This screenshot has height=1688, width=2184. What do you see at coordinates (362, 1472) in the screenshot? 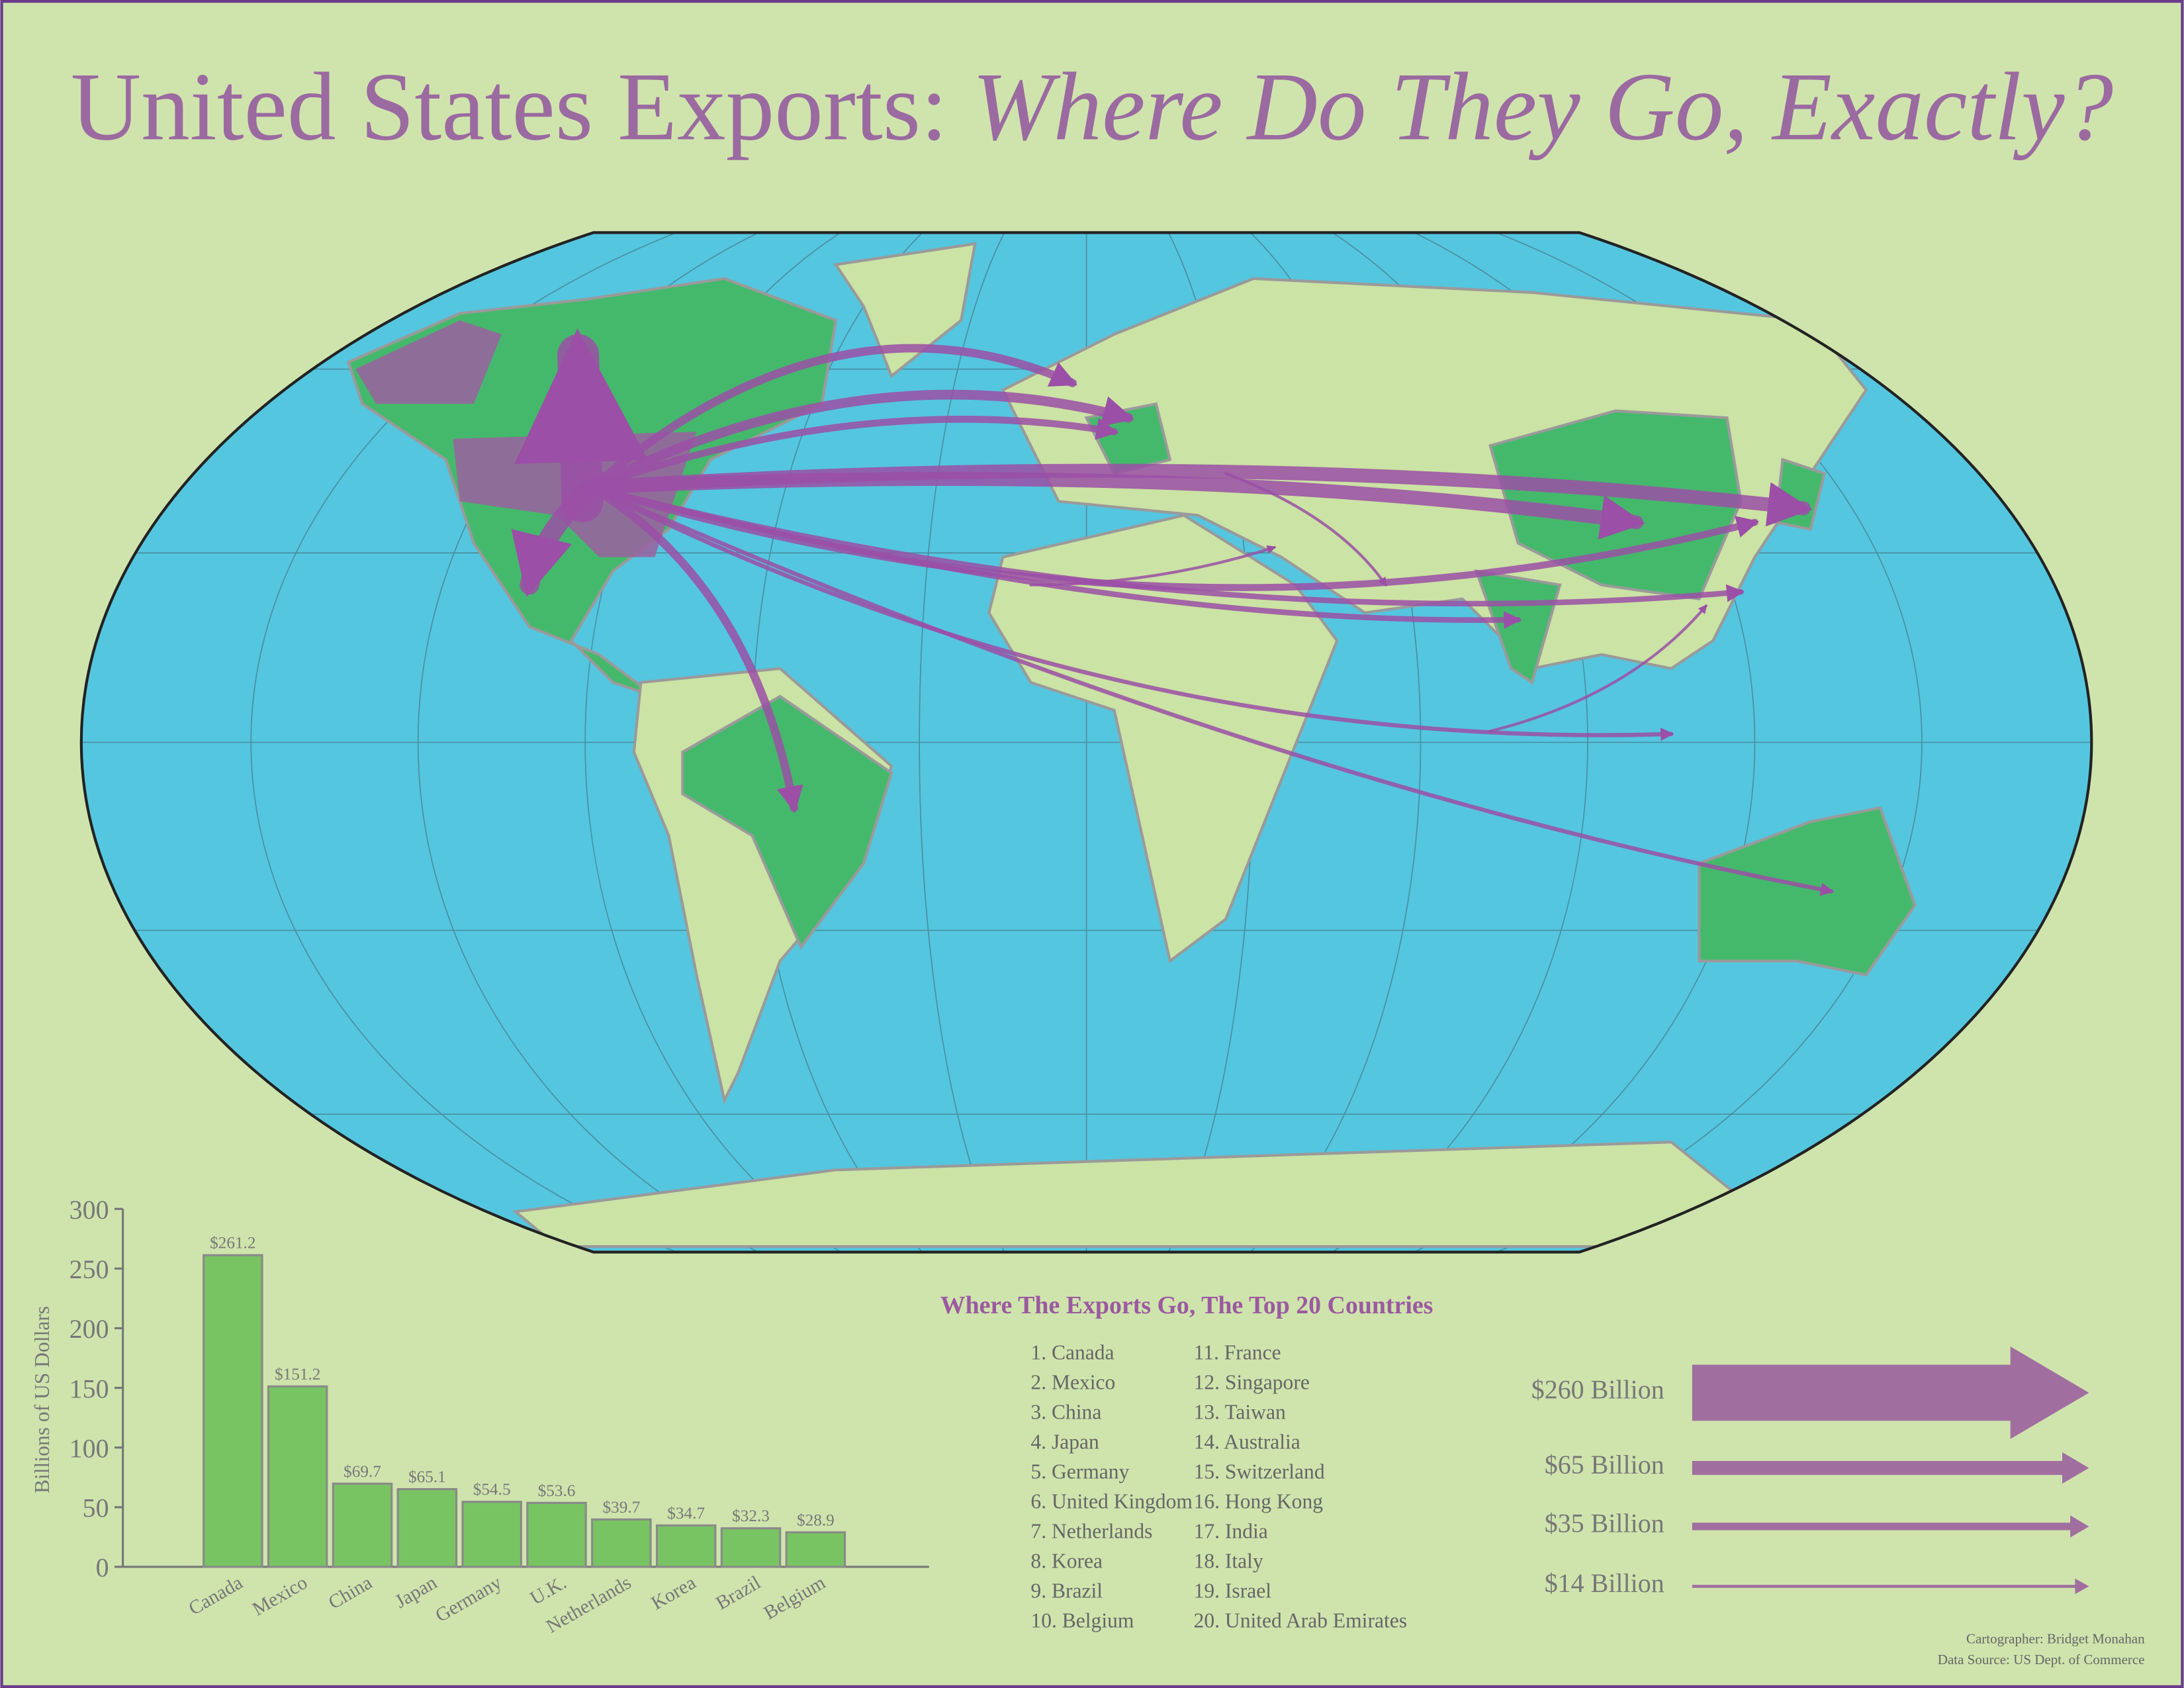
I see `value-label: $69.7` at bounding box center [362, 1472].